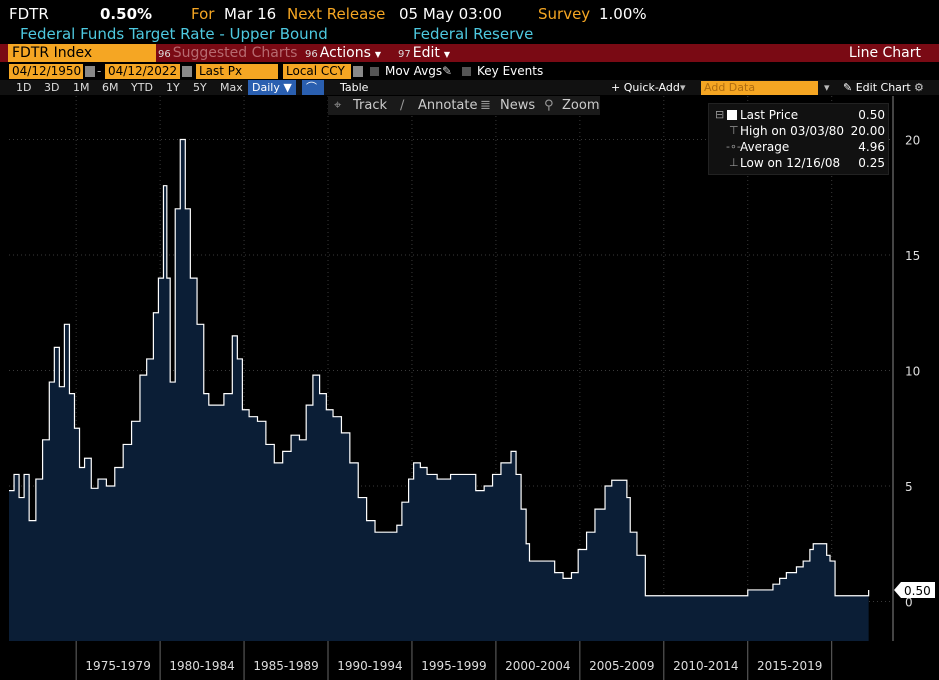  What do you see at coordinates (909, 603) in the screenshot?
I see `y-tick-label: 0` at bounding box center [909, 603].